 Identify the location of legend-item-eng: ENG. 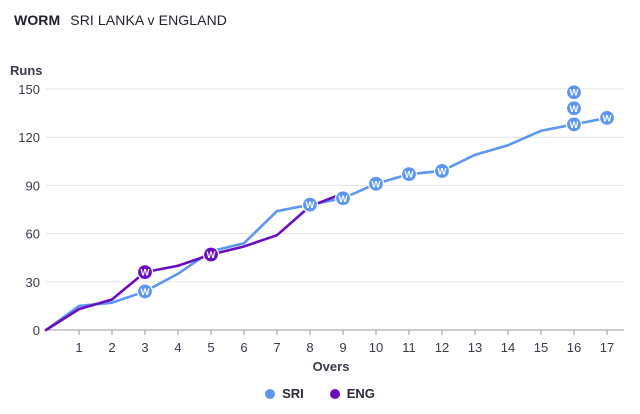
(352, 393).